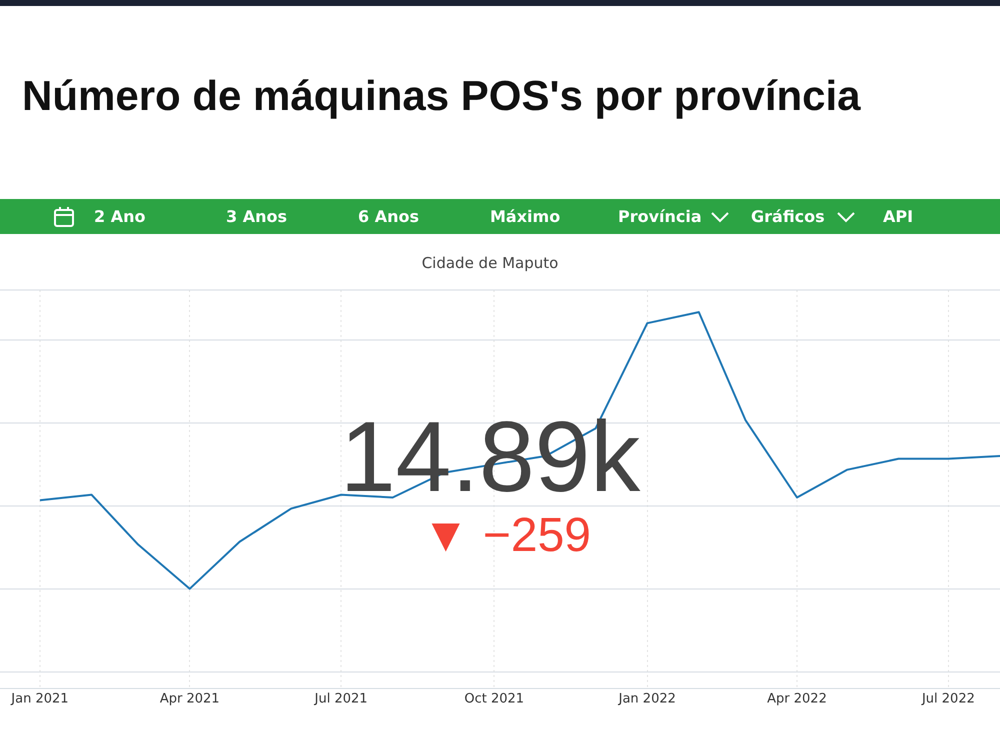 Image resolution: width=1000 pixels, height=750 pixels. I want to click on x-tick-label: Oct 2021, so click(494, 699).